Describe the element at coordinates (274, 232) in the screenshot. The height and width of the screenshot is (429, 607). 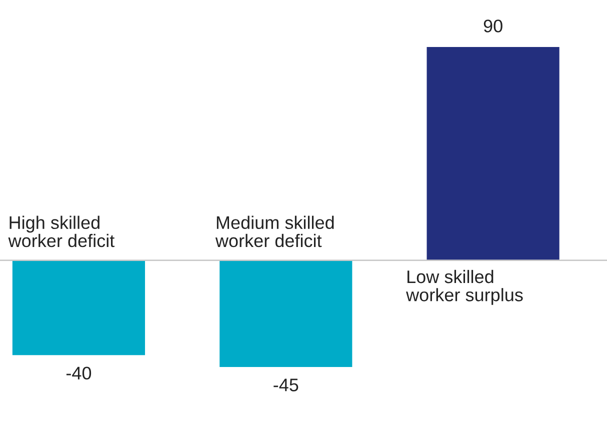
I see `x-tick-label: Medium skilled worker deficit` at that location.